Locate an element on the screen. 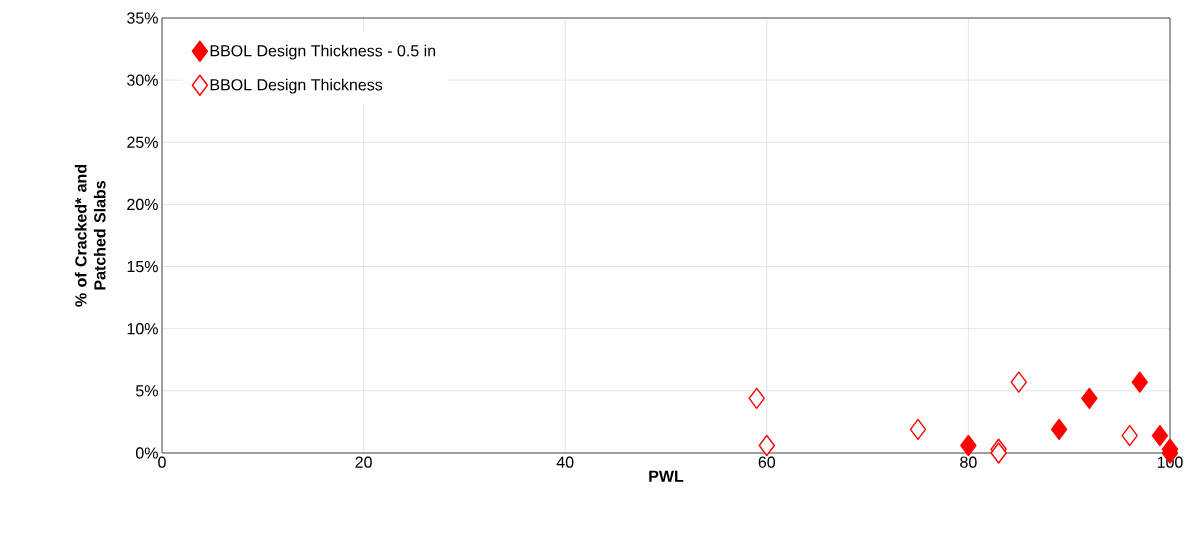 The image size is (1194, 538). legend-label: BBOL Design Thickness - 0.5 in is located at coordinates (323, 52).